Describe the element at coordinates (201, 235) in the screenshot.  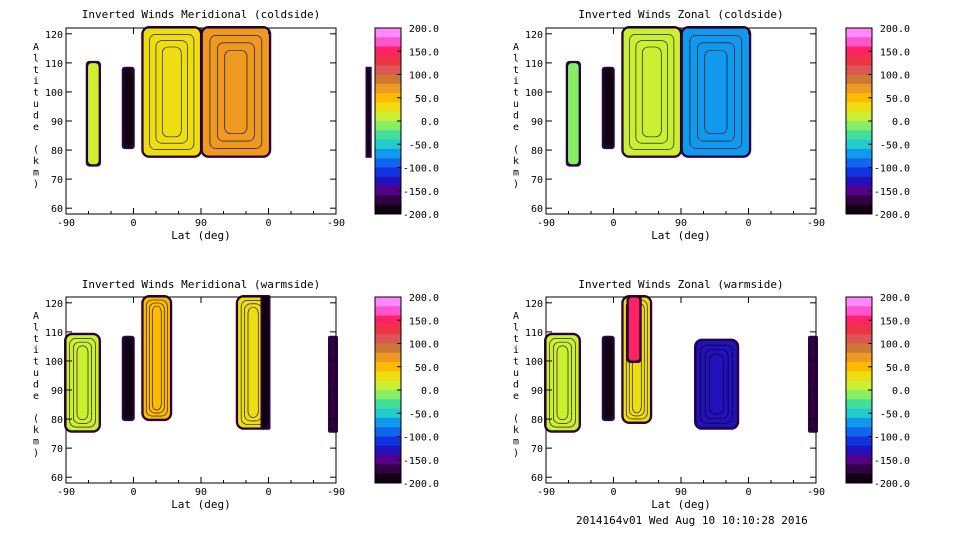
I see `x-axis-label: Lat (deg)` at that location.